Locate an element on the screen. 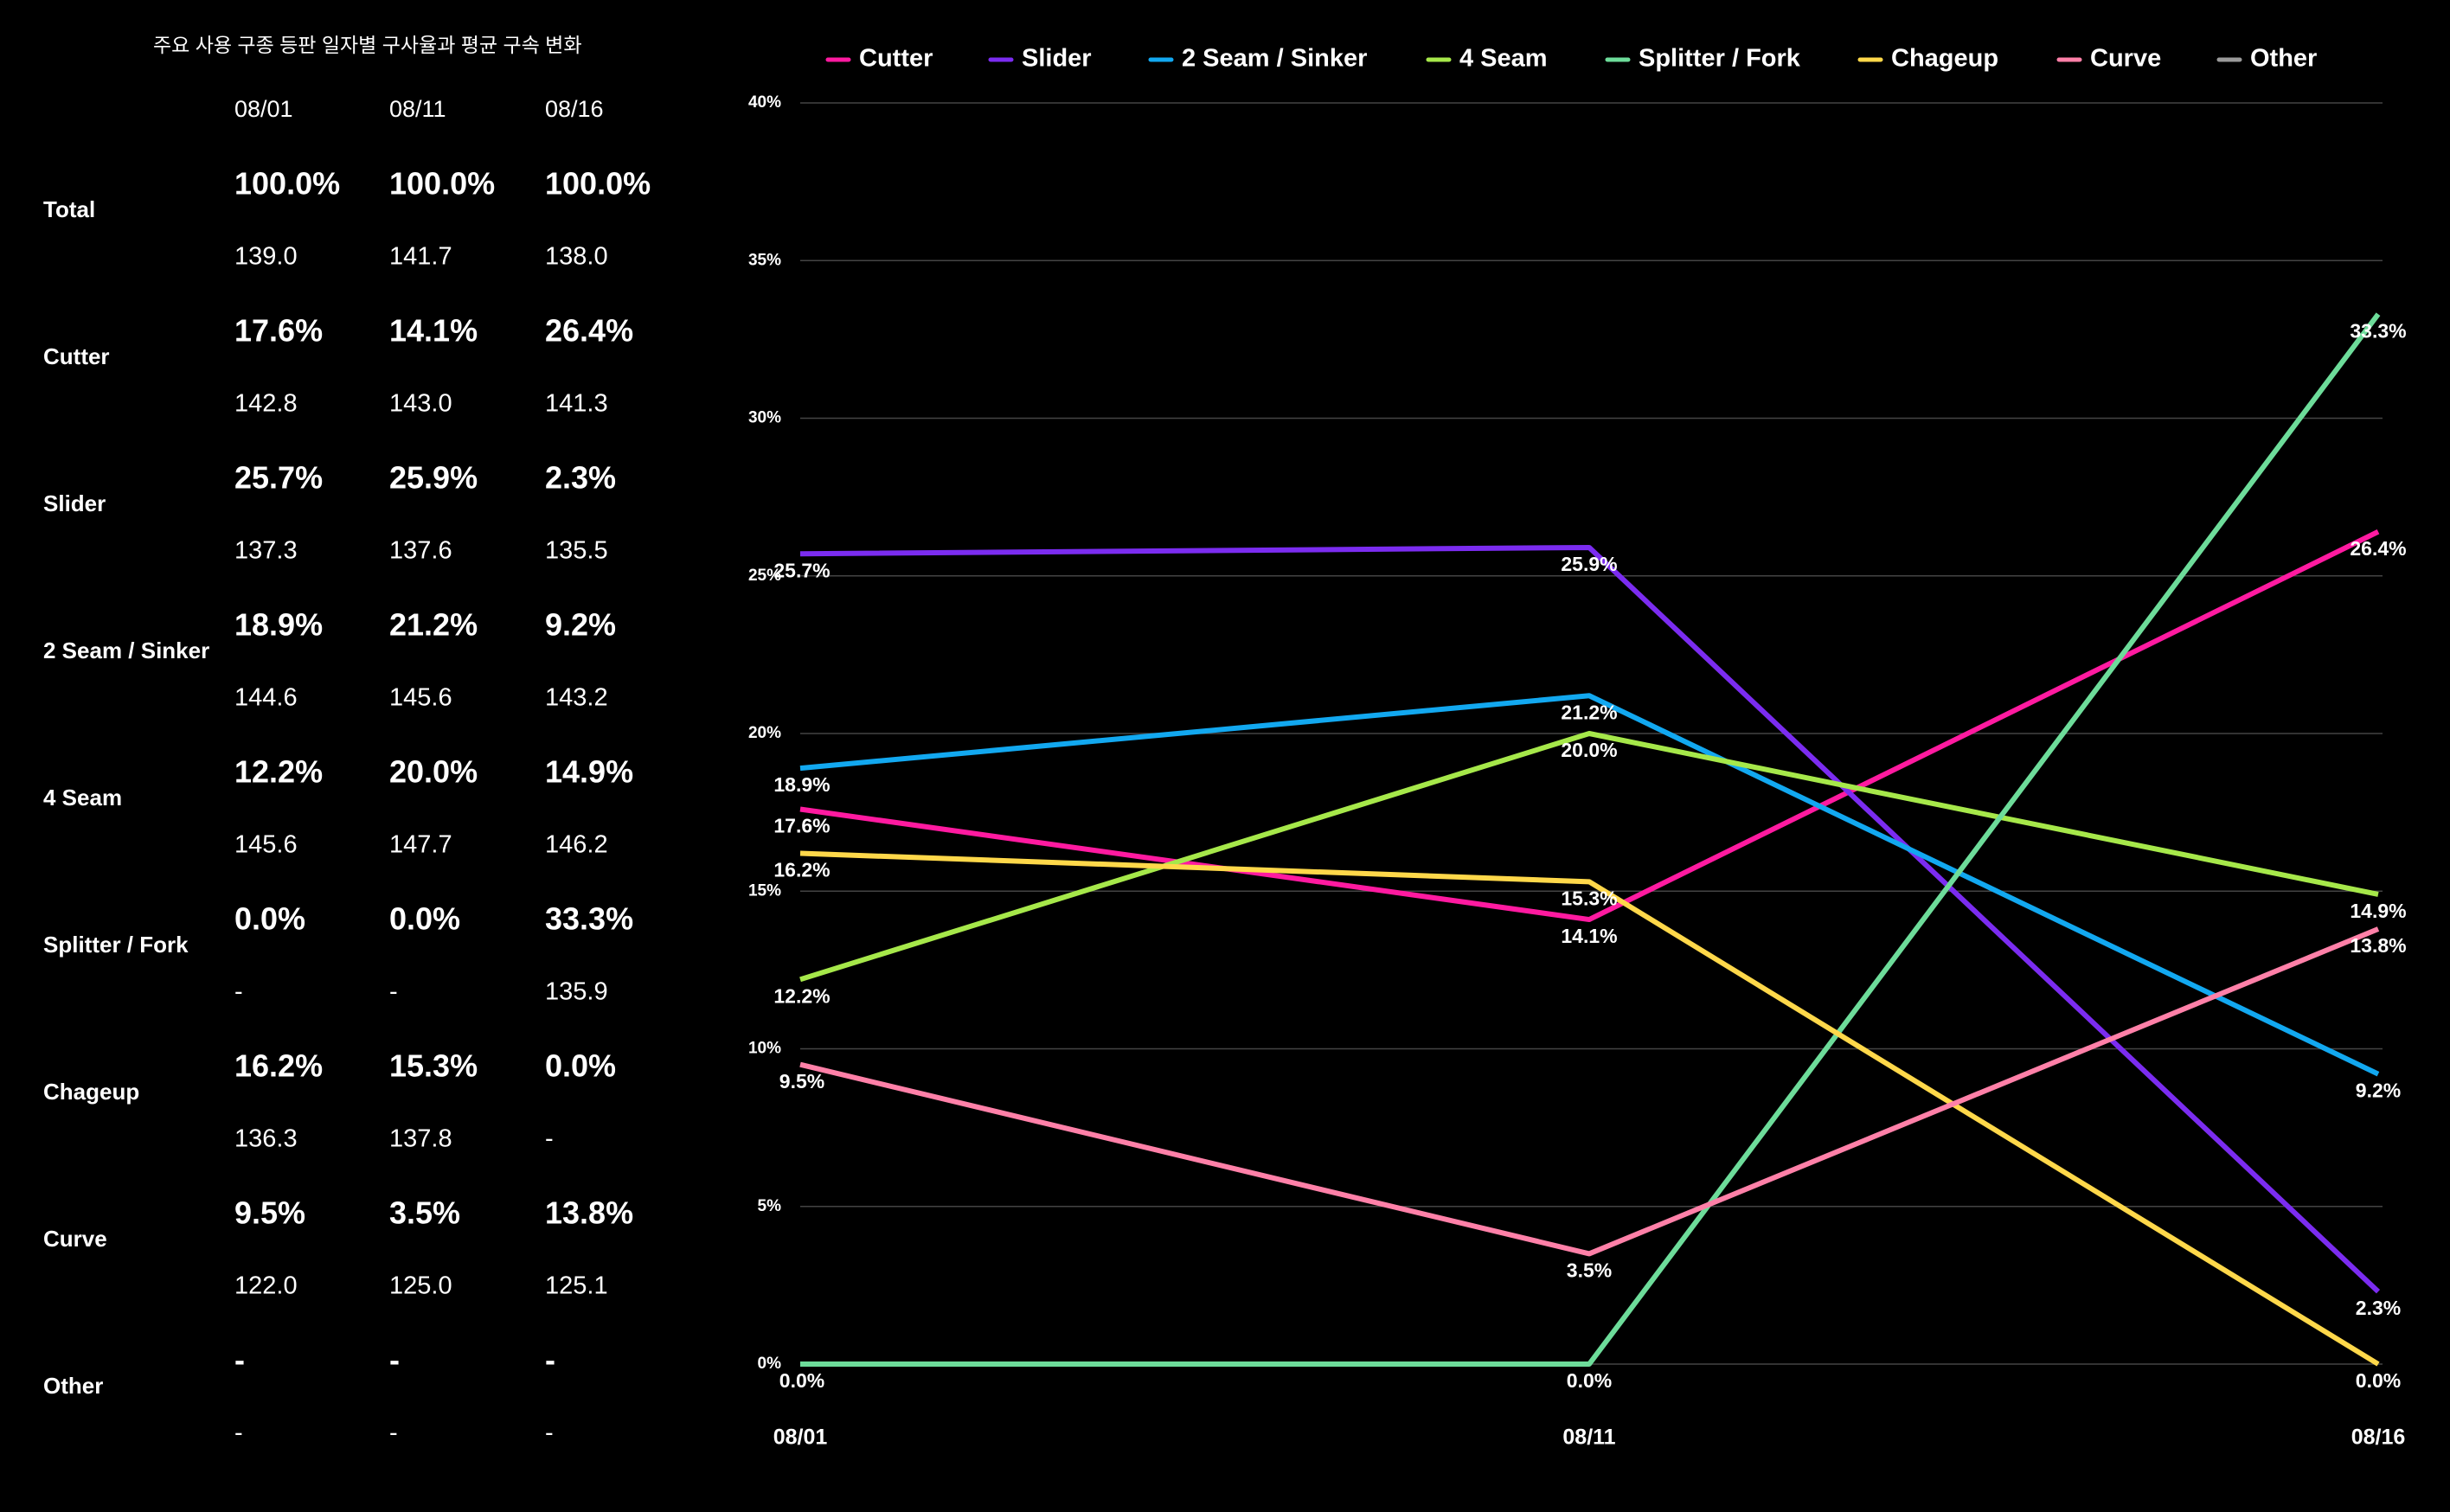 The height and width of the screenshot is (1512, 2450). row-name: Chageup is located at coordinates (91, 1092).